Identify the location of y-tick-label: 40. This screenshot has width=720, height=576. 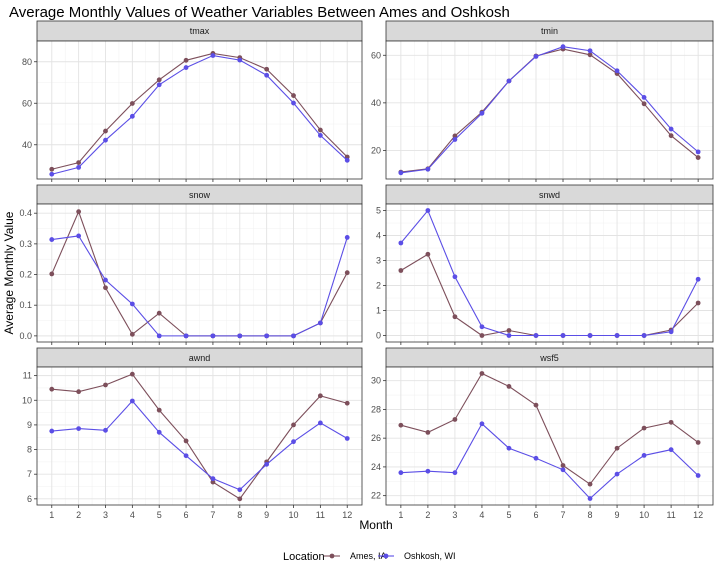
(376, 103).